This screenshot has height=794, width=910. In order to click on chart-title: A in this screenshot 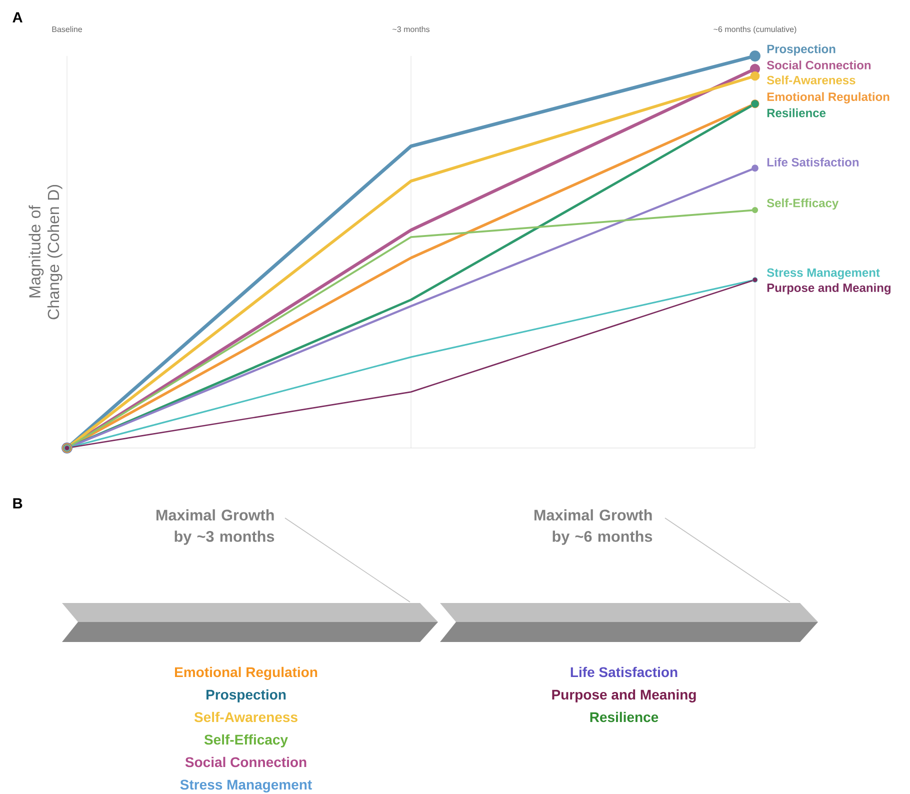, I will do `click(17, 17)`.